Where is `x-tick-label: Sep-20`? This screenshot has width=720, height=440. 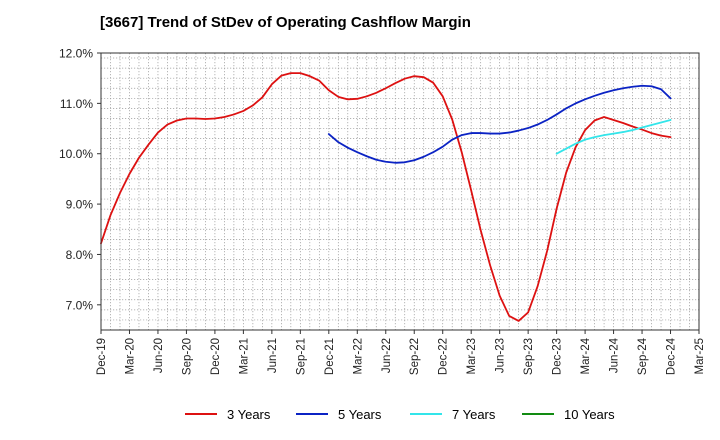
x-tick-label: Sep-20 is located at coordinates (187, 356).